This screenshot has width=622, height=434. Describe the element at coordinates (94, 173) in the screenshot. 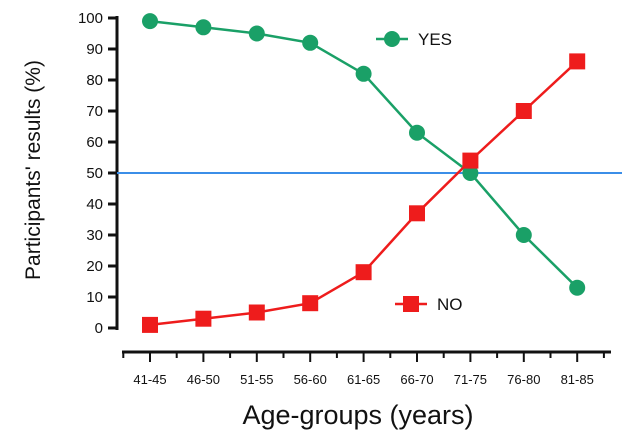

I see `y-tick-label: 50` at that location.